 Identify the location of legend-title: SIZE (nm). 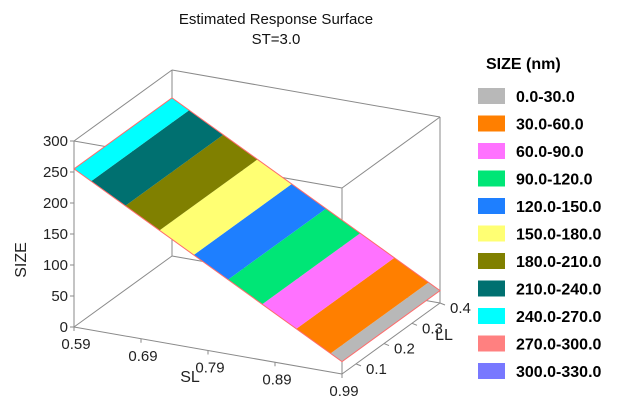
(523, 64).